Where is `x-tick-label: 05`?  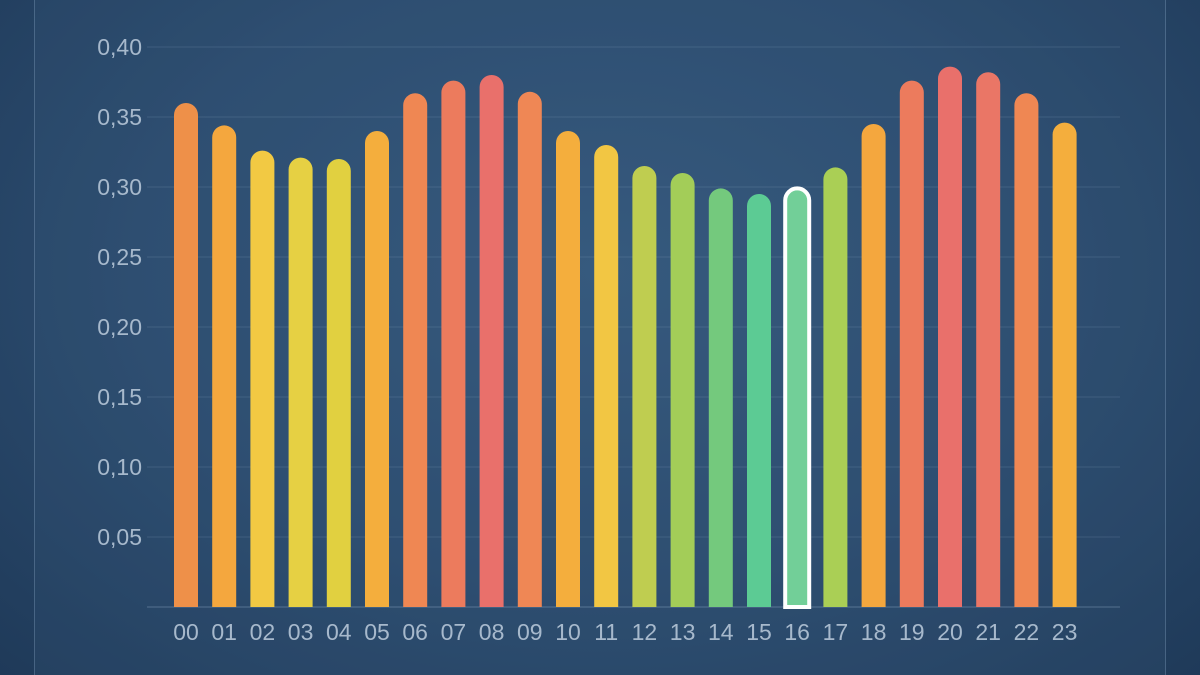 x-tick-label: 05 is located at coordinates (377, 632).